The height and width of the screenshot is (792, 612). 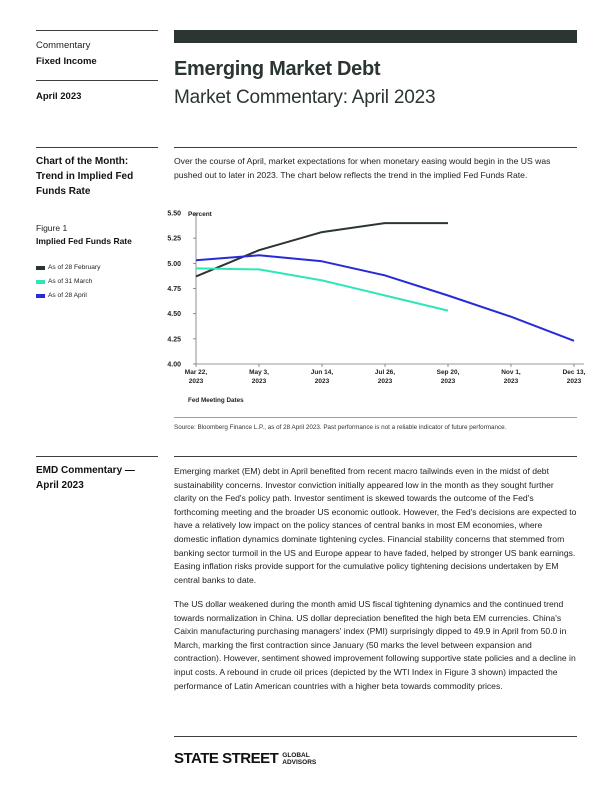 I want to click on date-label: April 2023, so click(x=59, y=96).